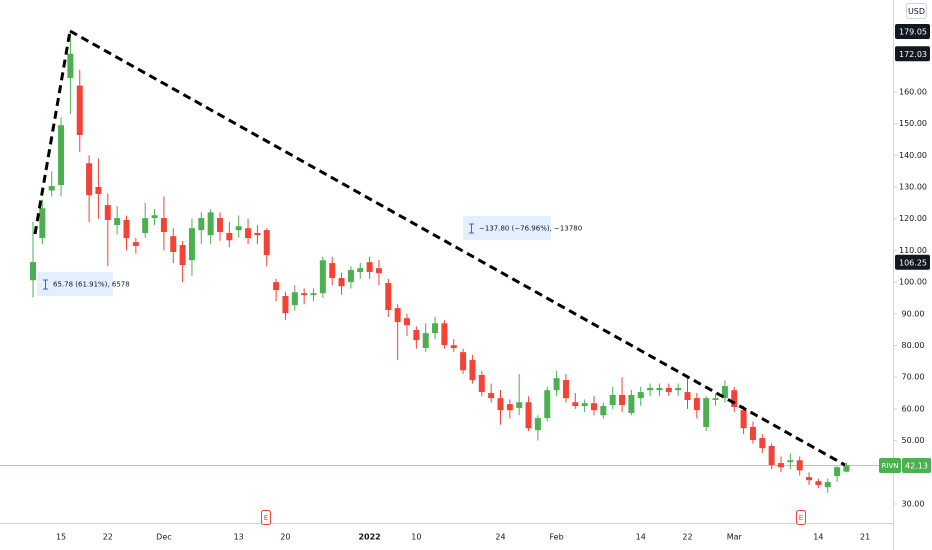 The height and width of the screenshot is (550, 932). Describe the element at coordinates (522, 228) in the screenshot. I see `measurement-box: −137.80 (−76.96%), −13780` at that location.